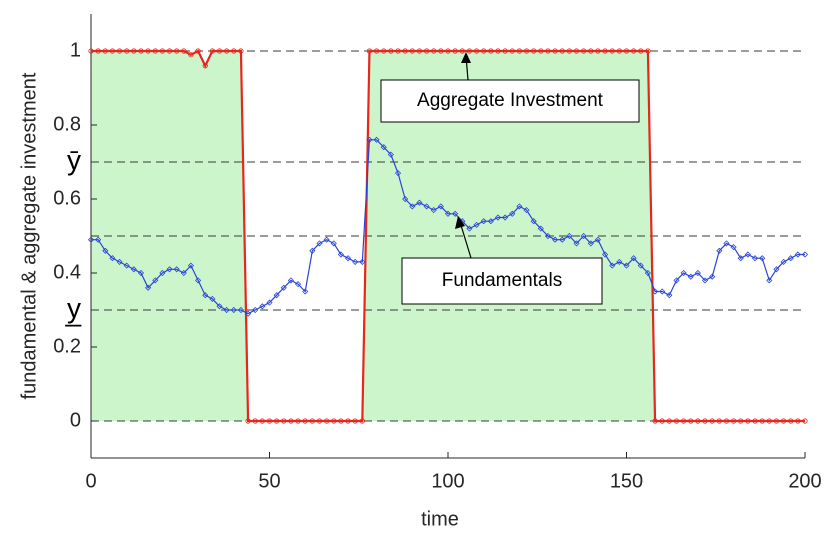 This screenshot has height=535, width=825. Describe the element at coordinates (502, 281) in the screenshot. I see `annotation-box` at that location.